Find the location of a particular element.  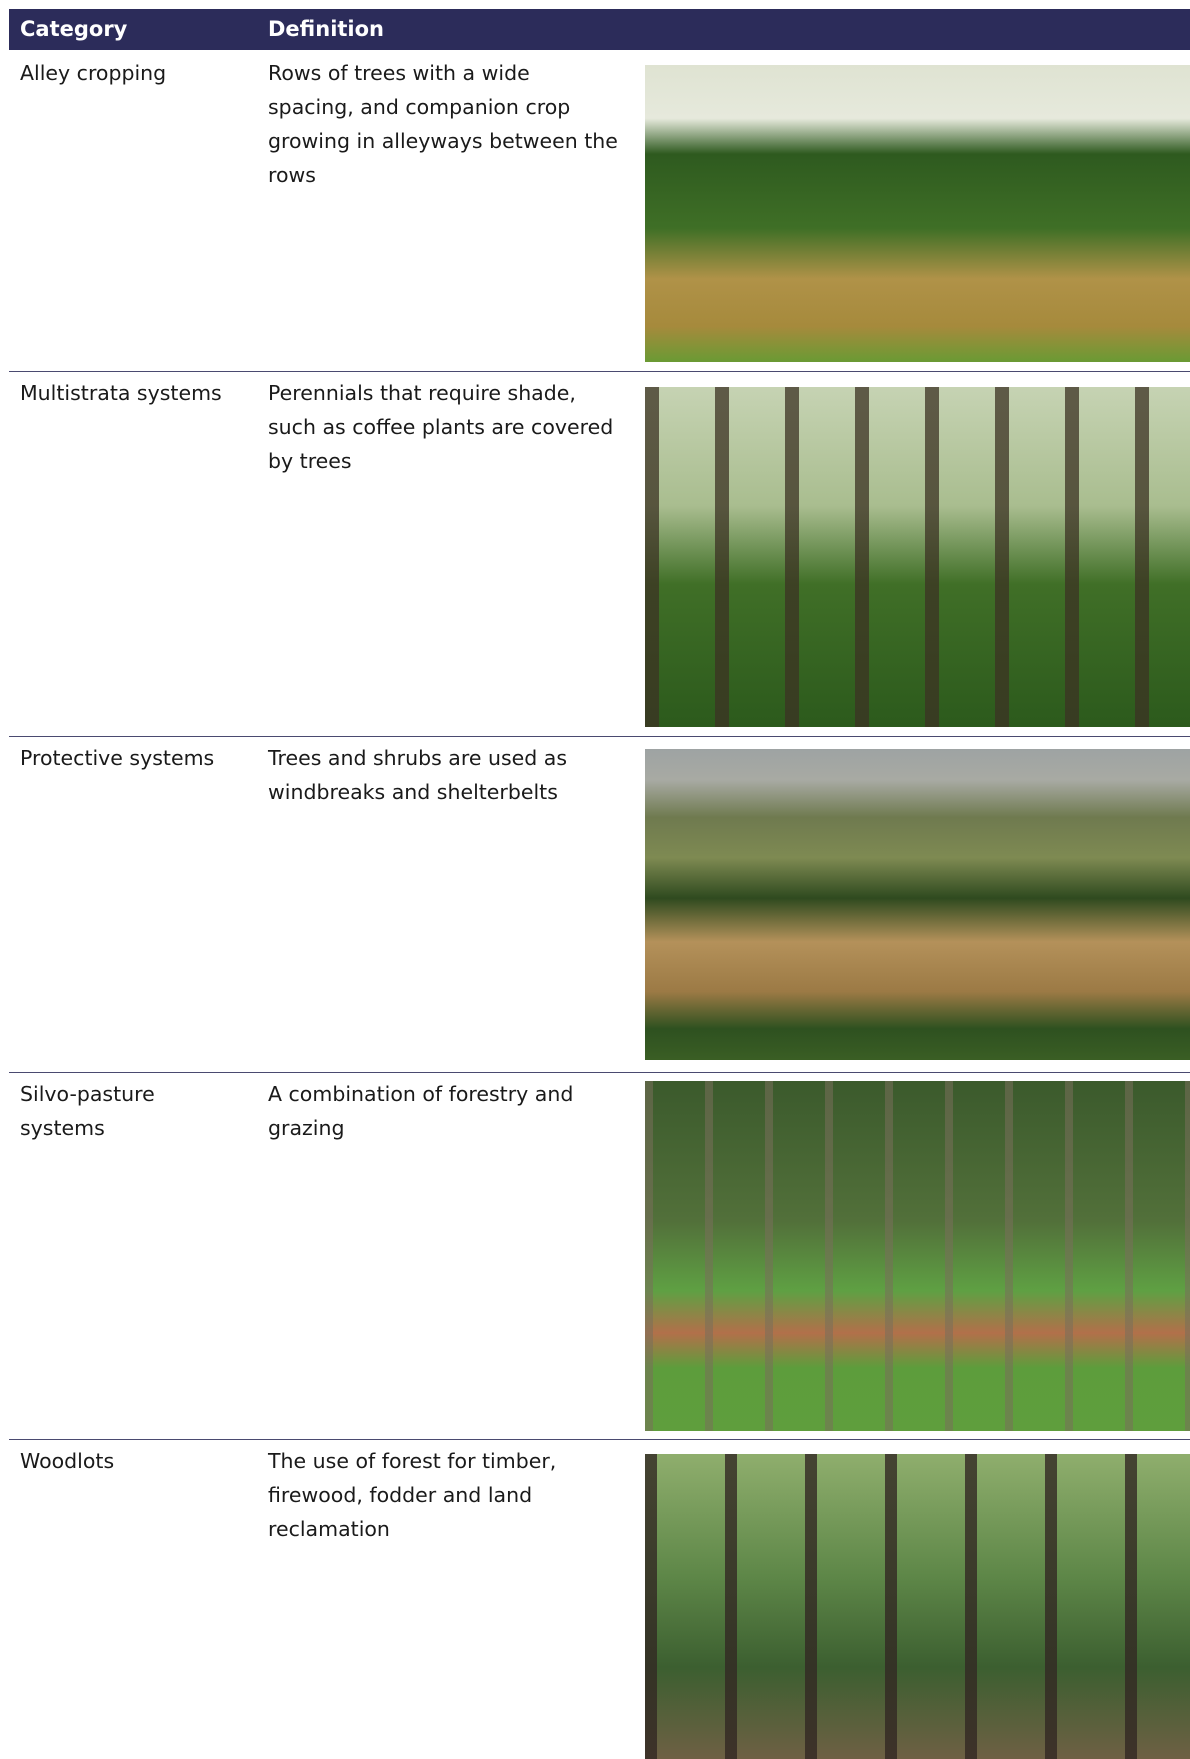

category-cell: Multistrata systems is located at coordinates (121, 393).